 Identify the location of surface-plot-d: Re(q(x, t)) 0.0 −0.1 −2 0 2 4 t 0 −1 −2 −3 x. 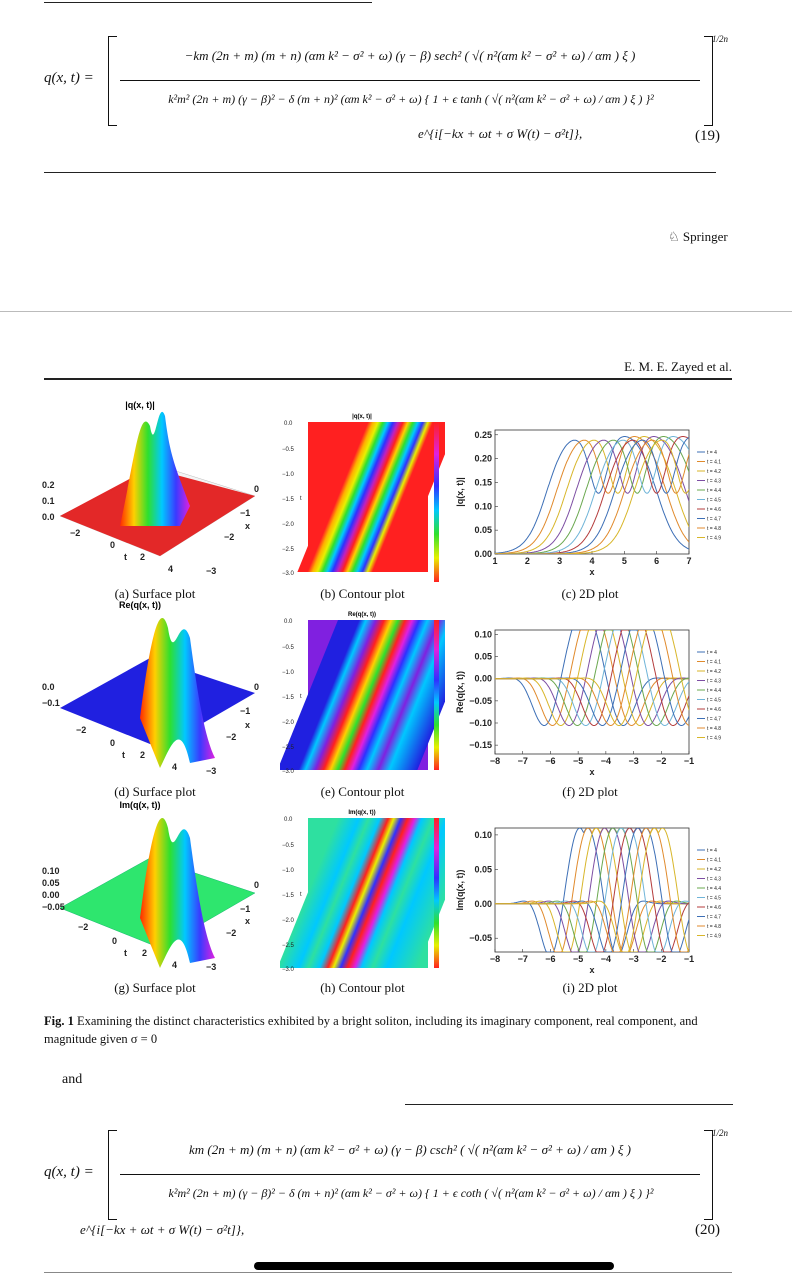
(150, 688).